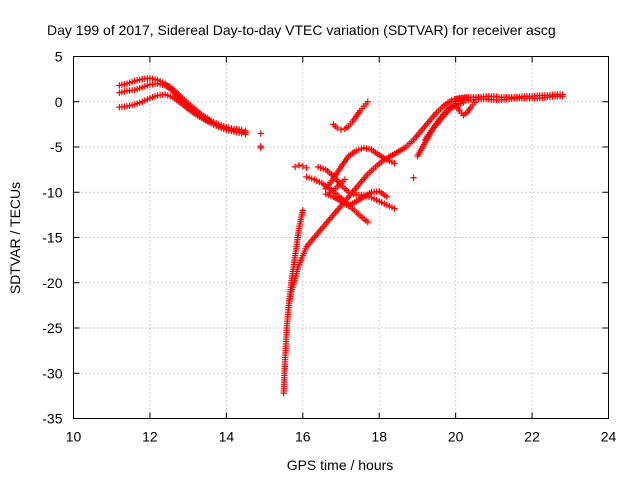 This screenshot has width=640, height=480. I want to click on x-tick-label: 12, so click(150, 437).